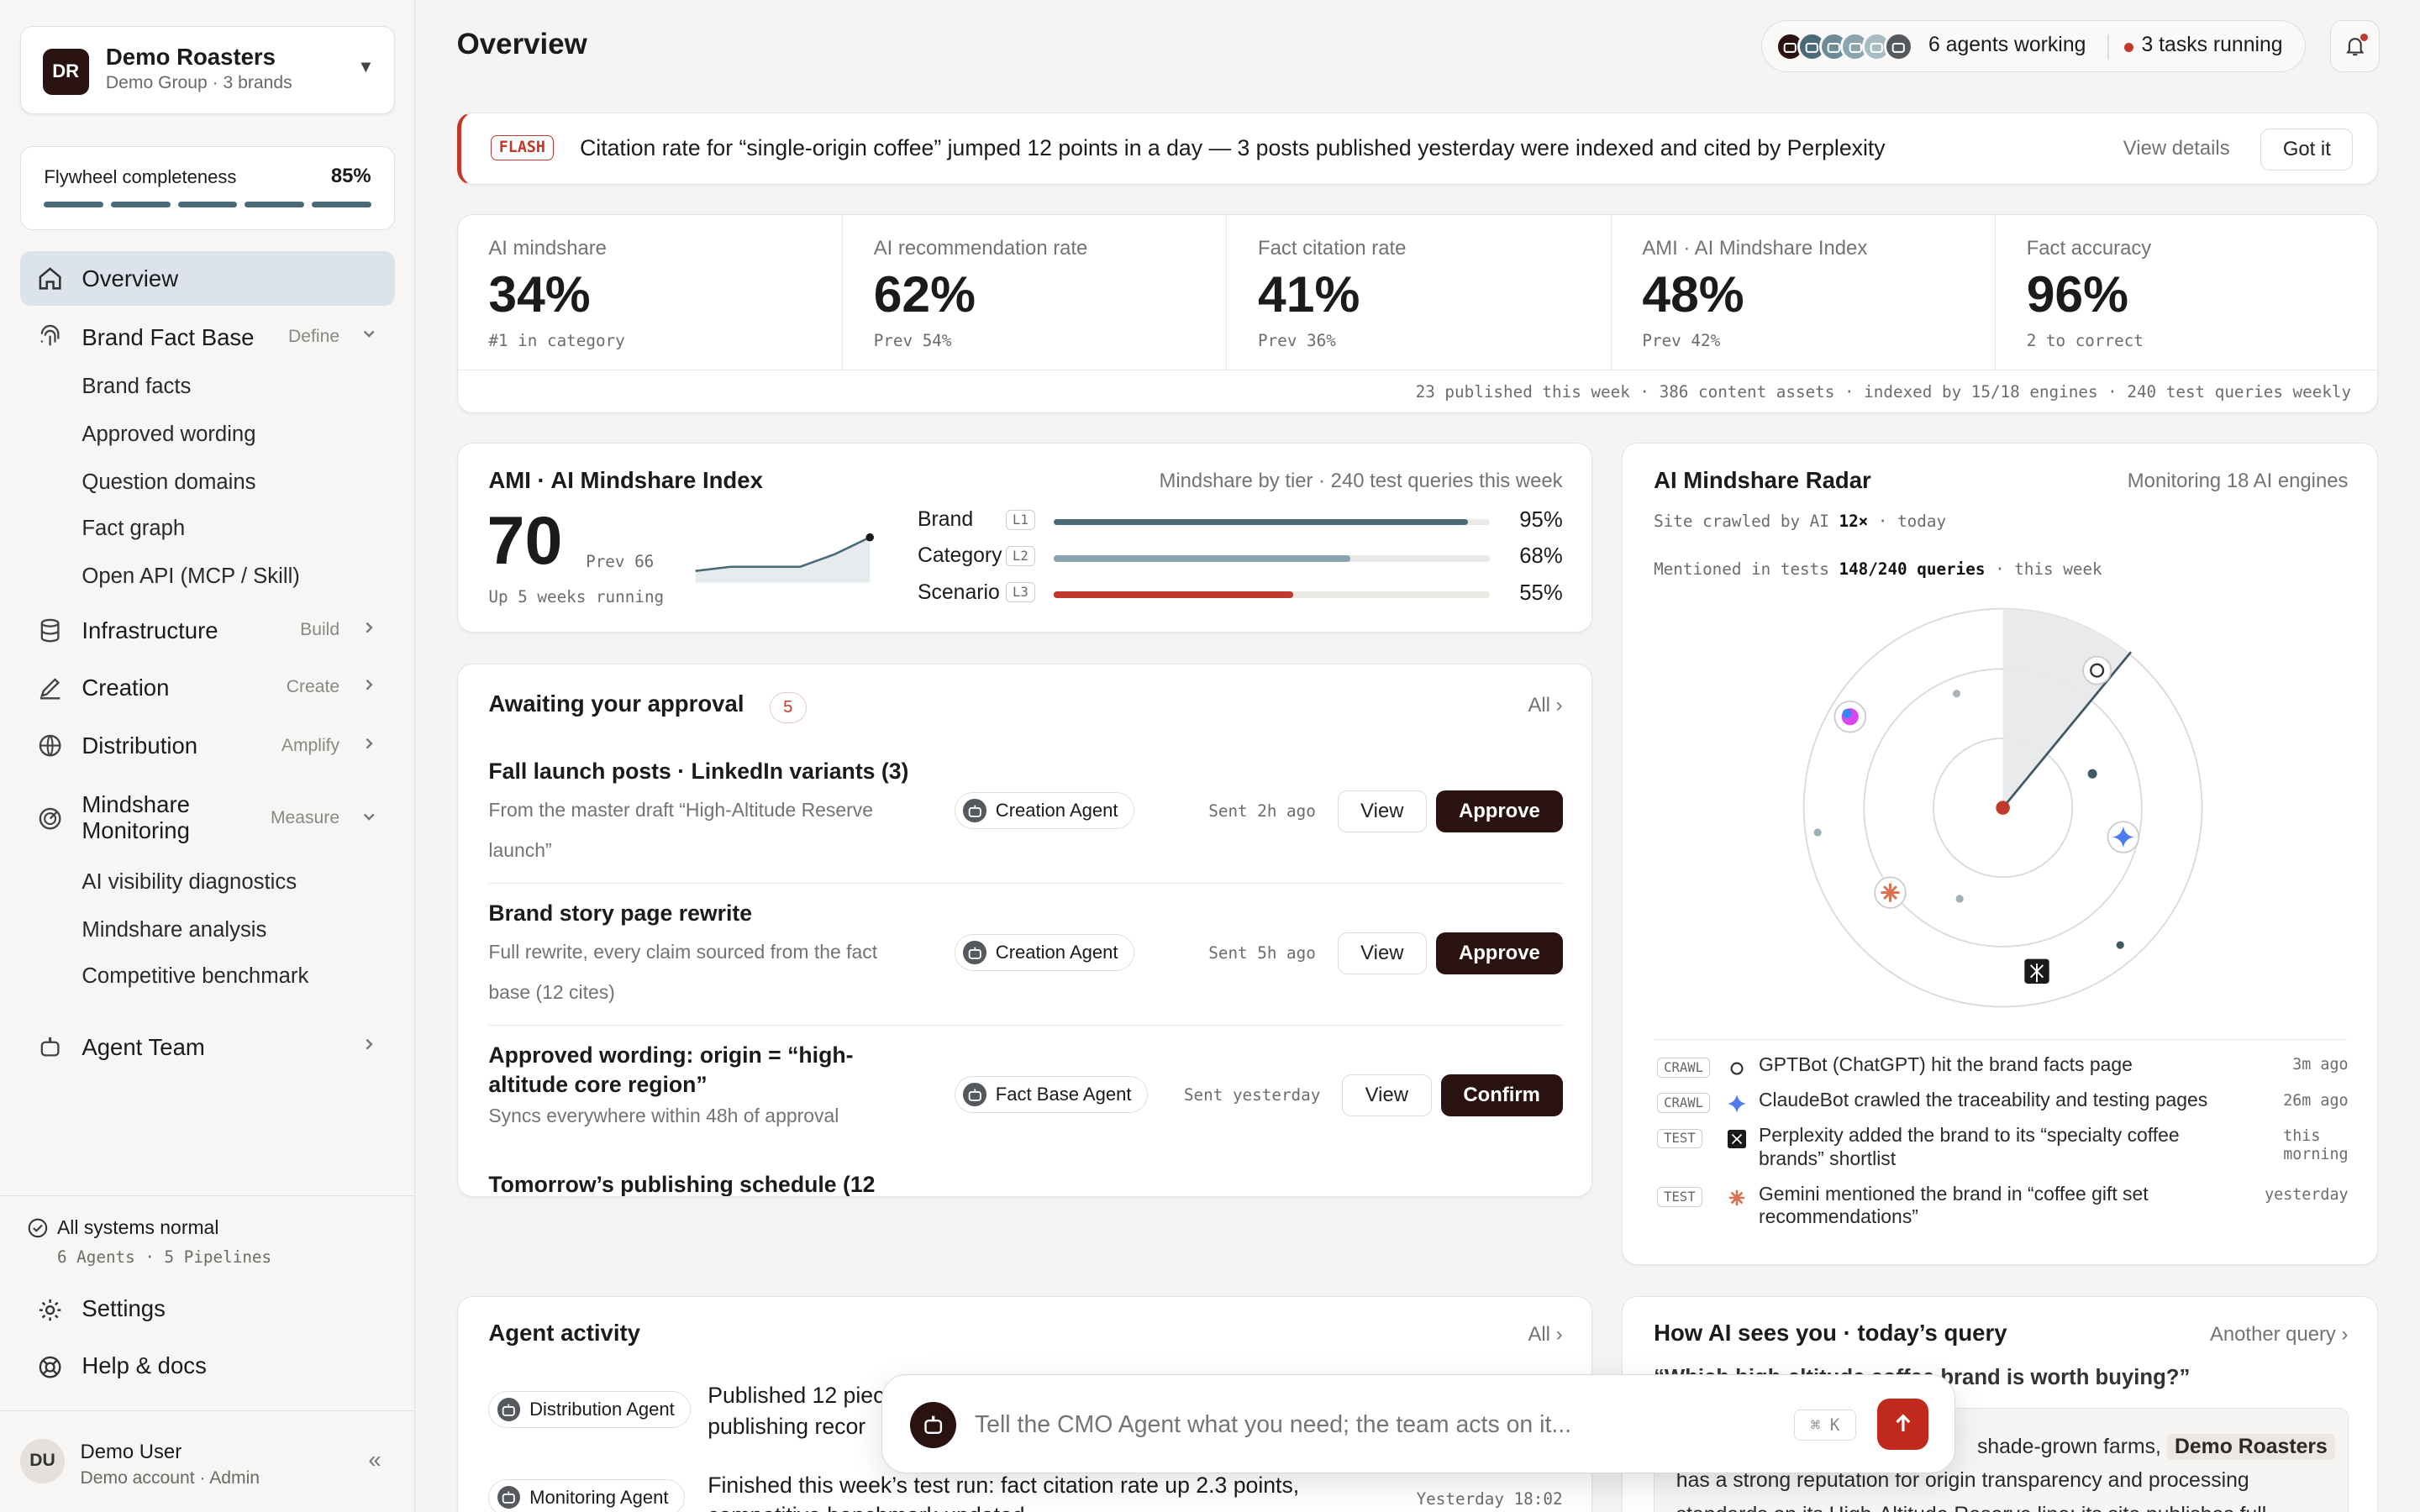 This screenshot has height=1512, width=2420. What do you see at coordinates (1545, 705) in the screenshot?
I see `approvals-all-link: All ›` at bounding box center [1545, 705].